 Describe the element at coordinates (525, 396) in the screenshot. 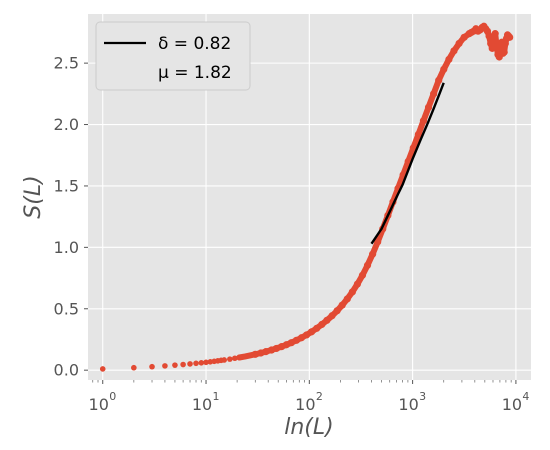

I see `x-tick-label-exponent: 4` at that location.